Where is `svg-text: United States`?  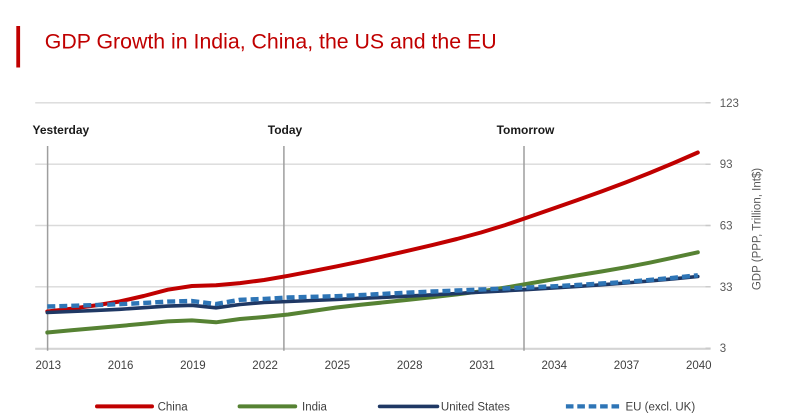
svg-text: United States is located at coordinates (475, 407).